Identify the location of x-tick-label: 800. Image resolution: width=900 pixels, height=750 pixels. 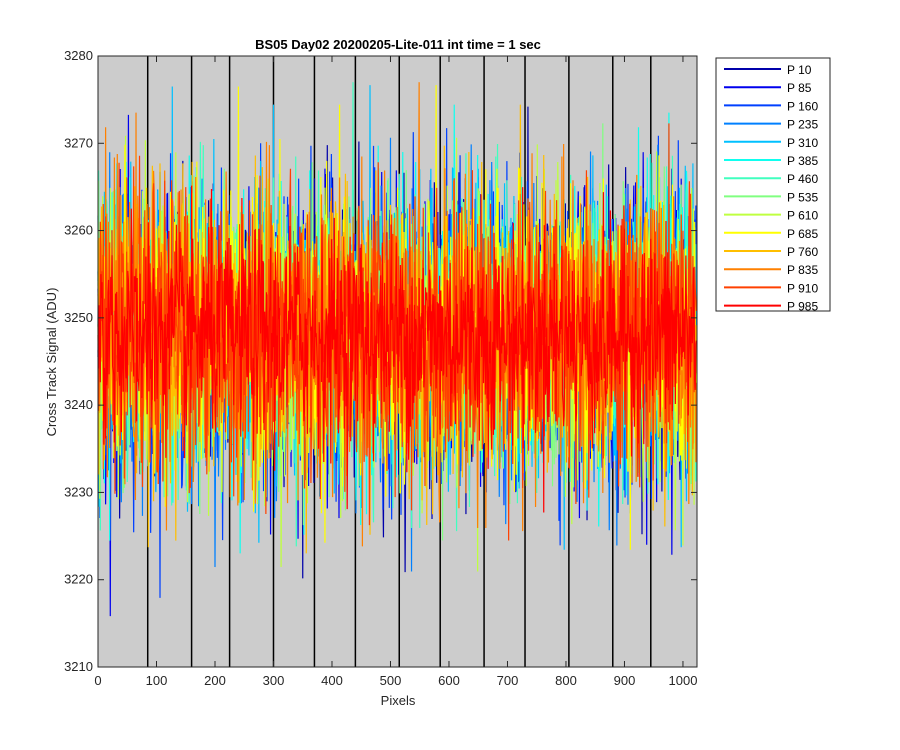
(566, 680).